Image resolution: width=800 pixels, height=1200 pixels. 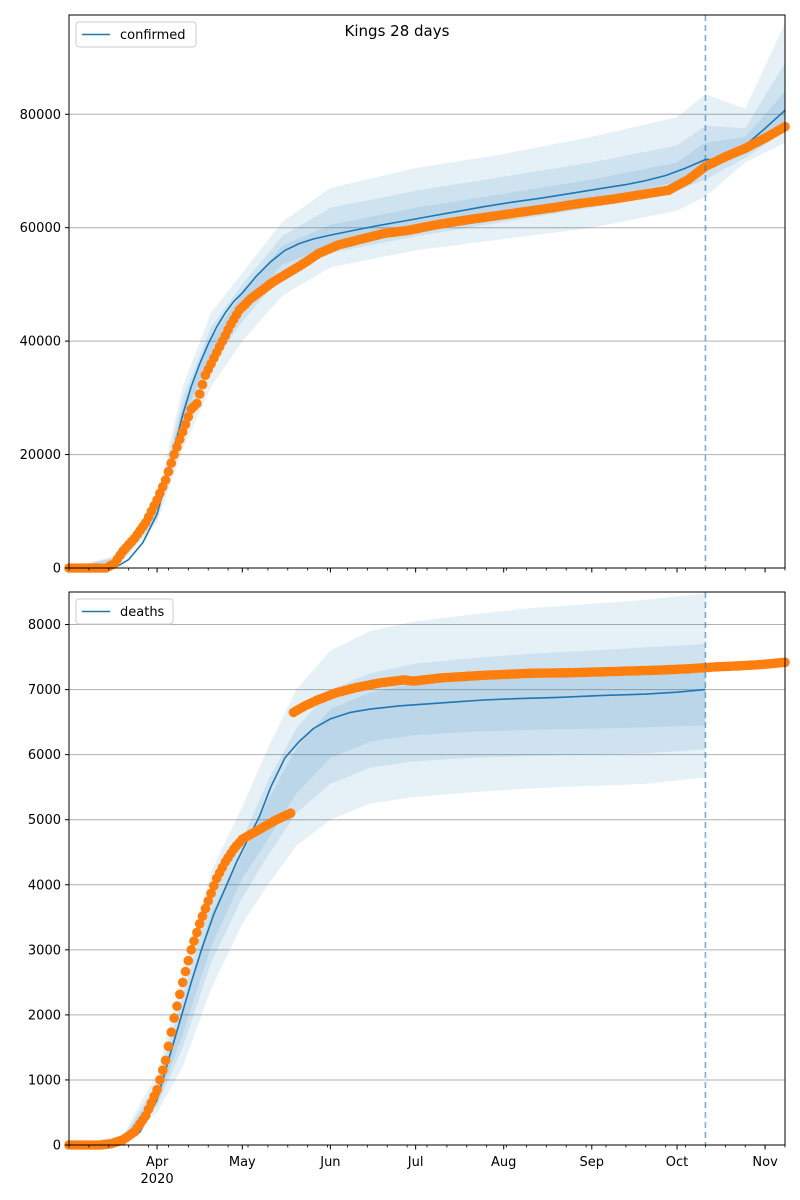 I want to click on xtick-label: Apr, so click(x=157, y=1162).